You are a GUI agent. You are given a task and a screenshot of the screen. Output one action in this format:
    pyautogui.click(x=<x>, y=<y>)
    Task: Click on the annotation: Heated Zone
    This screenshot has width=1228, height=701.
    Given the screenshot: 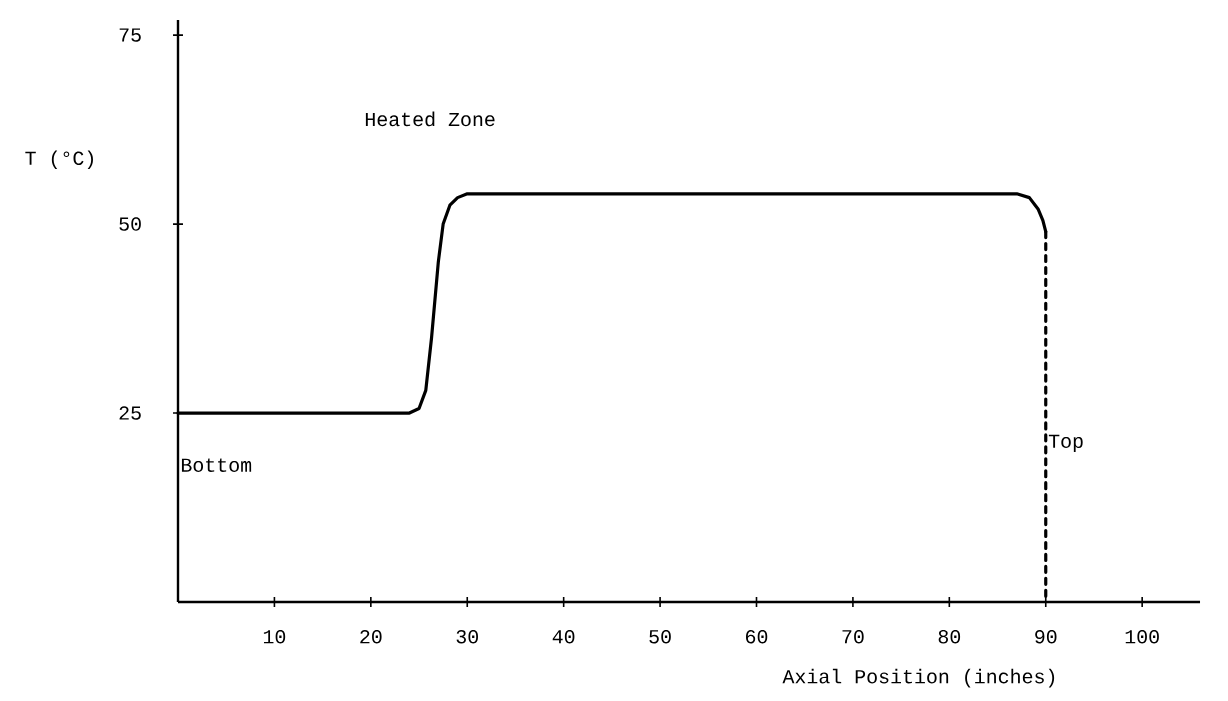 What is the action you would take?
    pyautogui.click(x=430, y=119)
    